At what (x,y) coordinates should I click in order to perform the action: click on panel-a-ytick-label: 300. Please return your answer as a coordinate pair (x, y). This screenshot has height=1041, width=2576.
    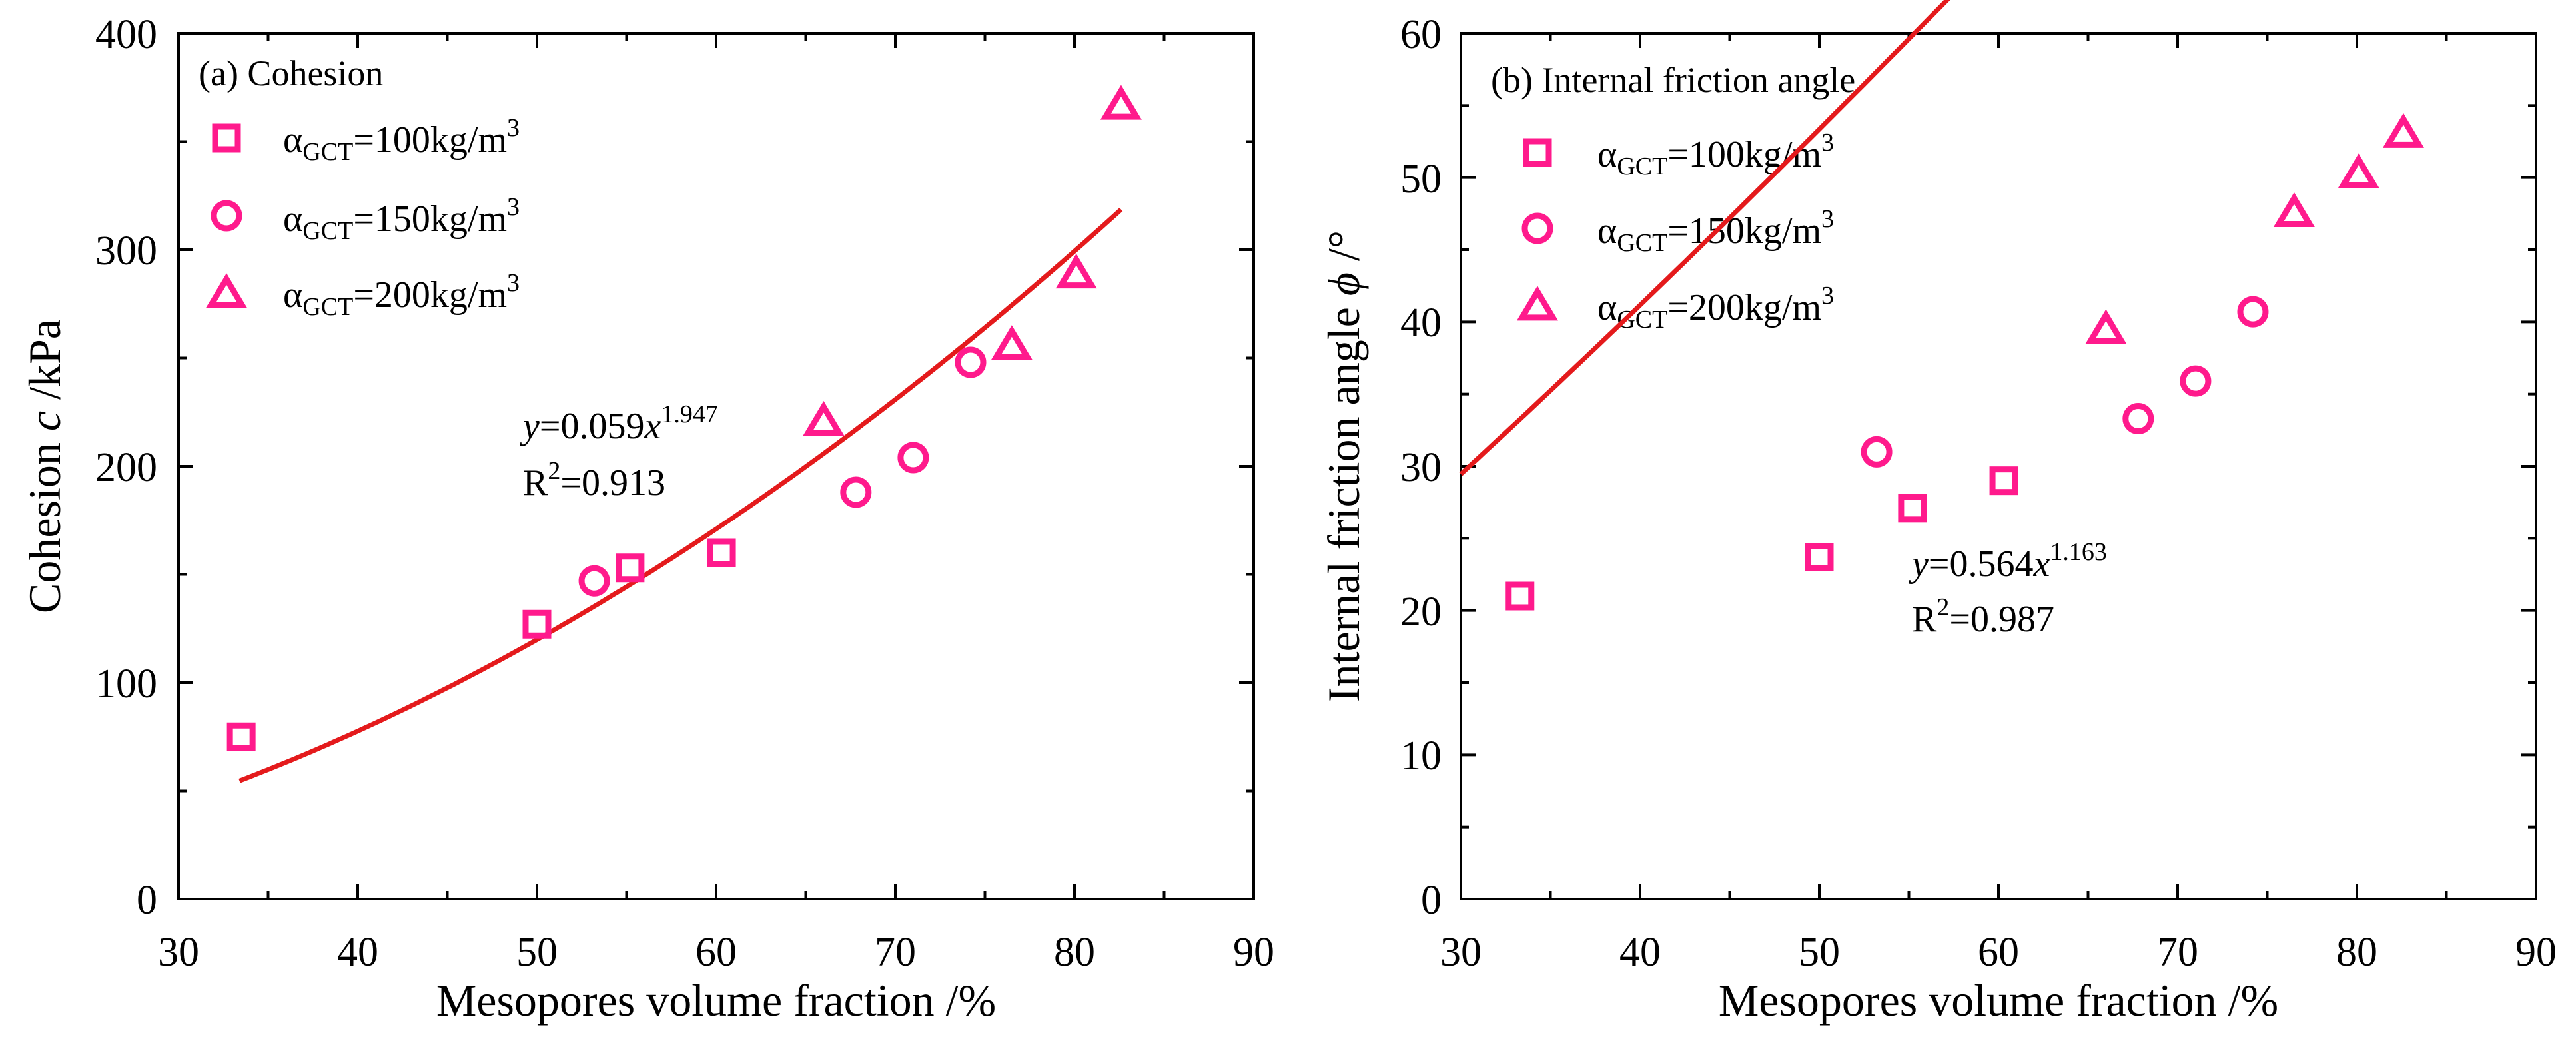
    Looking at the image, I should click on (126, 251).